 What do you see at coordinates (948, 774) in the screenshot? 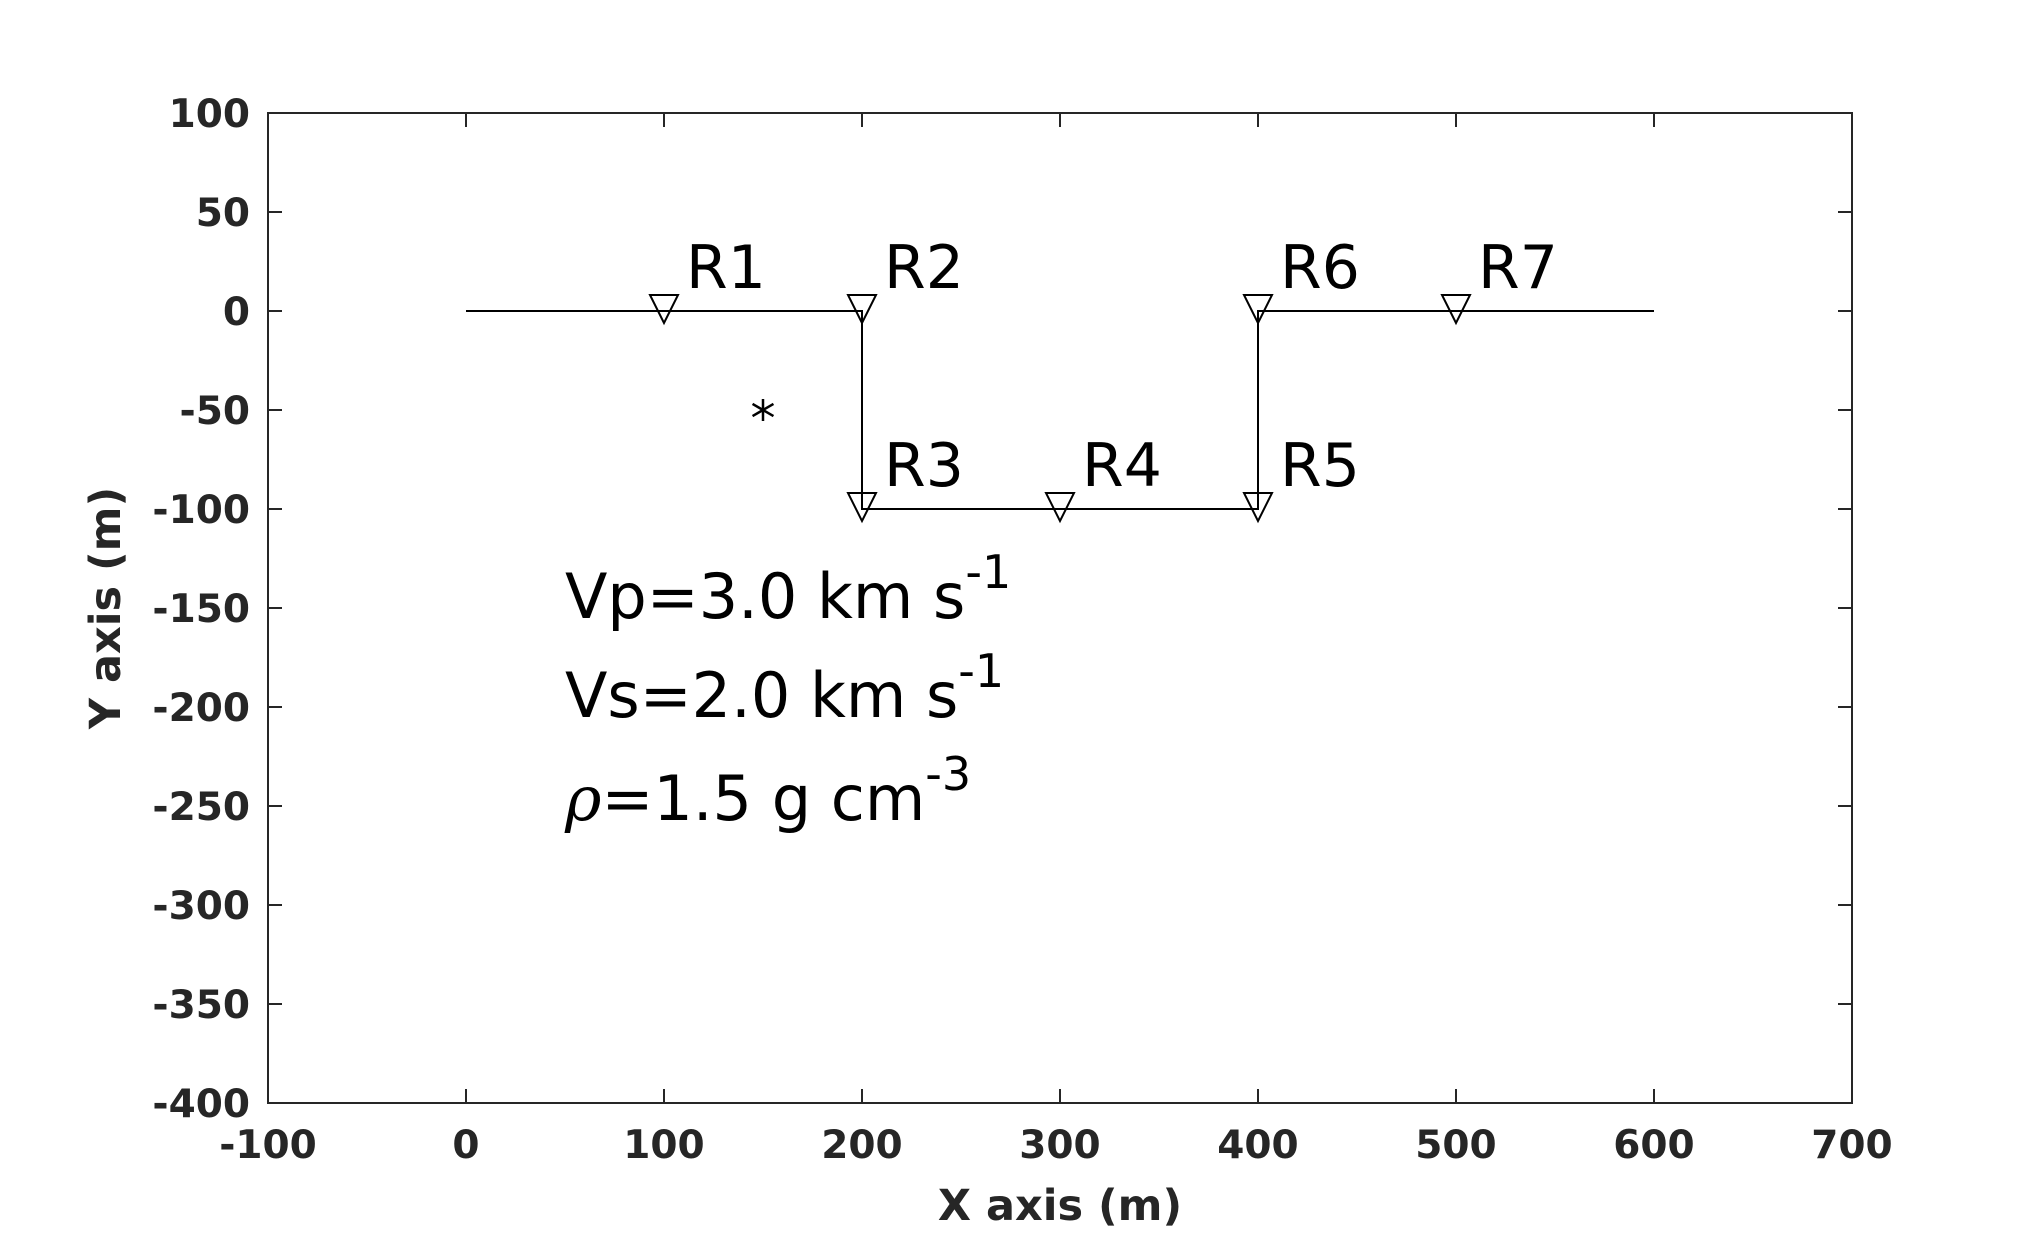
I see `annotation-superscript: -3` at bounding box center [948, 774].